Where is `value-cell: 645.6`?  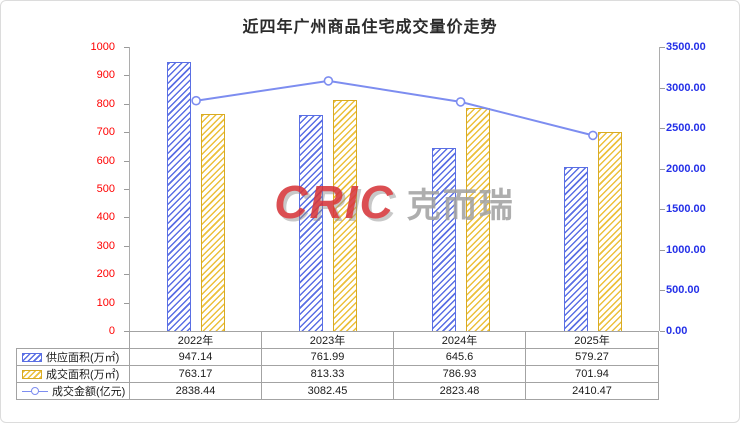 value-cell: 645.6 is located at coordinates (459, 357).